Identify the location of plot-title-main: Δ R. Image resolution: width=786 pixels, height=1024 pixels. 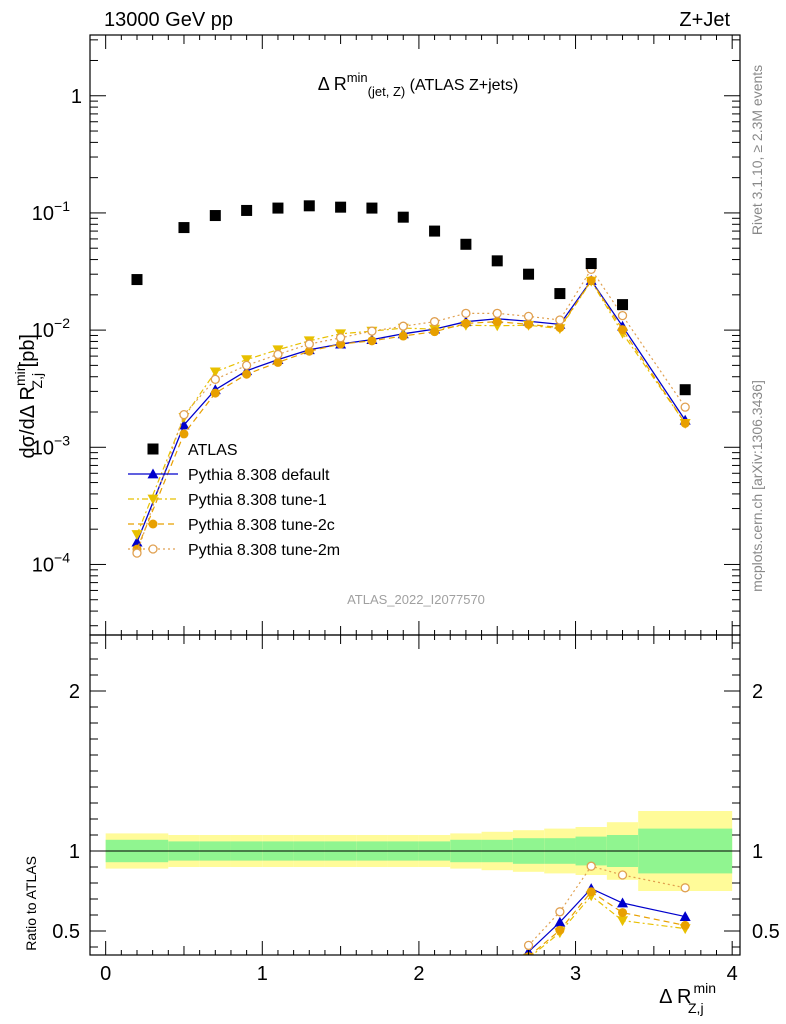
(332, 84).